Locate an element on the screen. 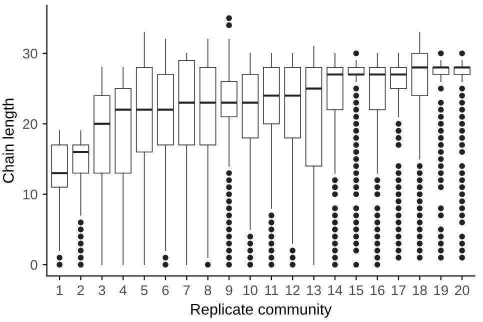 The height and width of the screenshot is (322, 483). x-tick-label: 10 is located at coordinates (251, 290).